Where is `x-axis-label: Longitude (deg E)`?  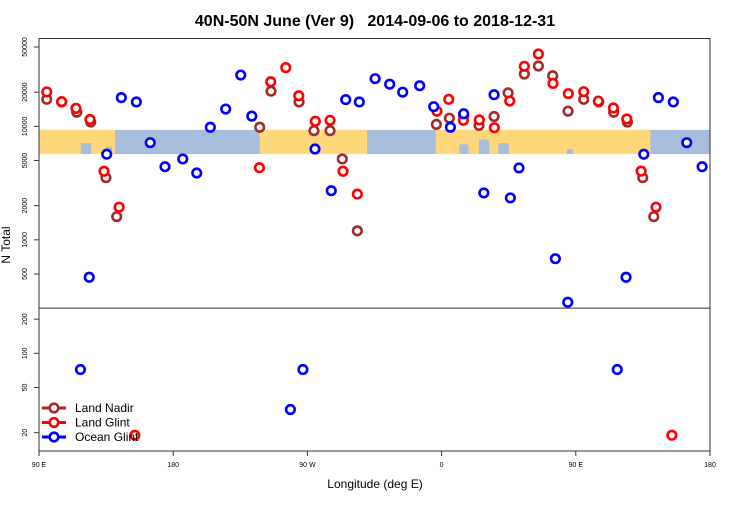 x-axis-label: Longitude (deg E) is located at coordinates (374, 484).